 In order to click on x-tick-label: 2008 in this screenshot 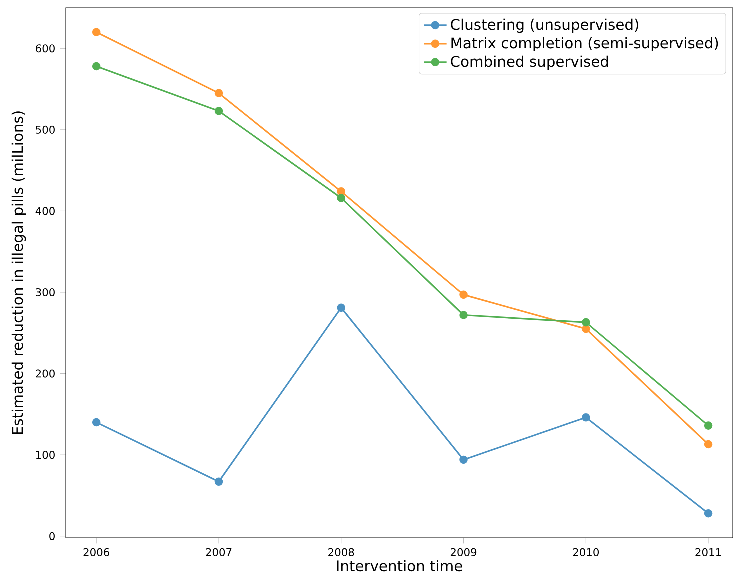, I will do `click(341, 552)`.